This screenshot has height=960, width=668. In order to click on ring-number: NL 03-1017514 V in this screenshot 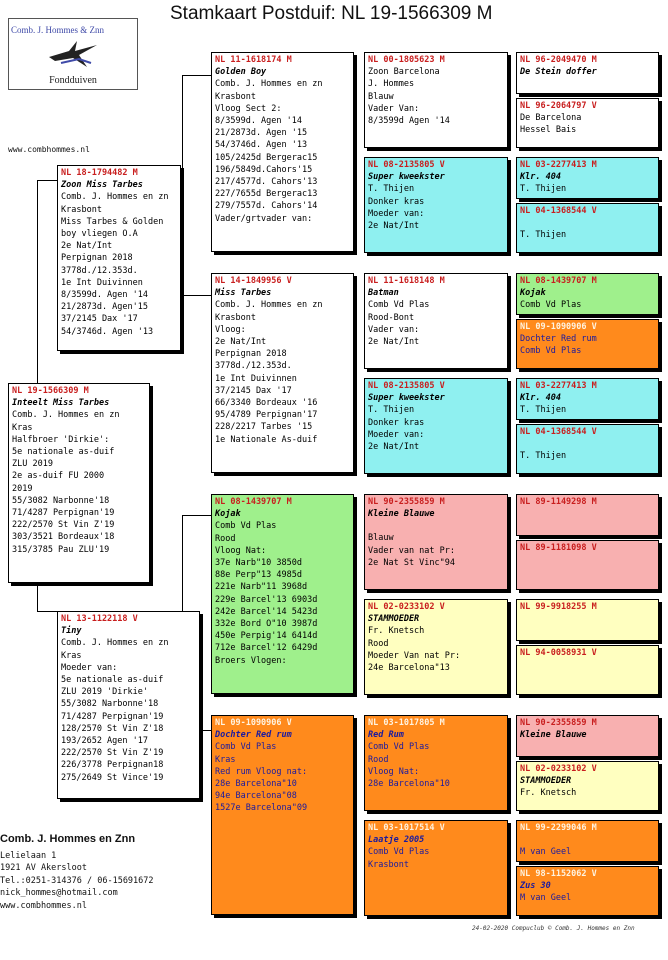, I will do `click(406, 828)`.